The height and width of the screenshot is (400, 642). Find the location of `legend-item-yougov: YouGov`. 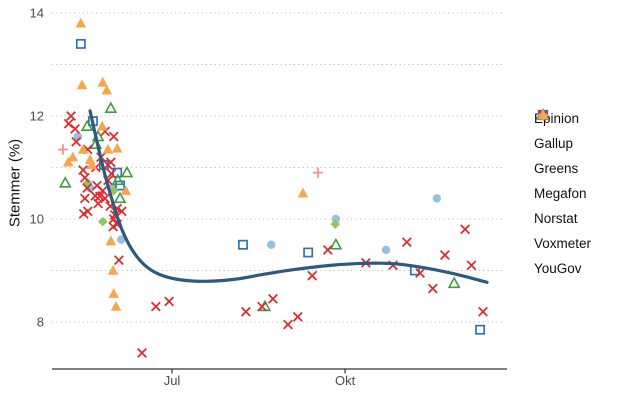

legend-item-yougov: YouGov is located at coordinates (562, 195).